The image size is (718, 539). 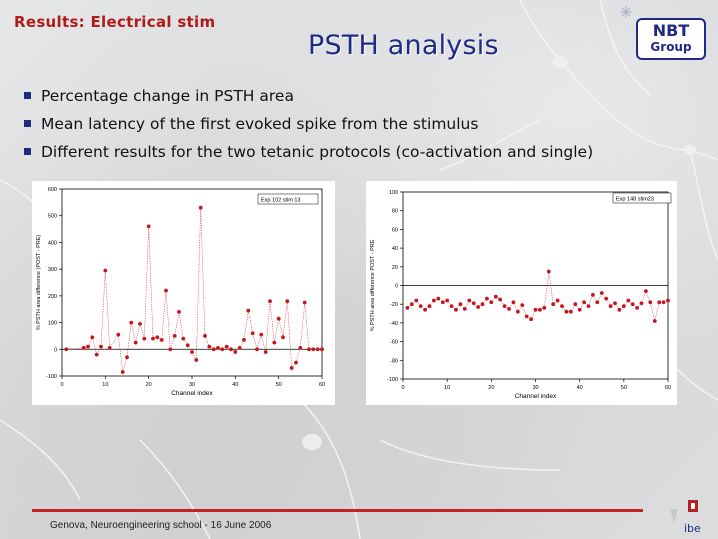 What do you see at coordinates (52, 217) in the screenshot?
I see `y-tick-label: 500` at bounding box center [52, 217].